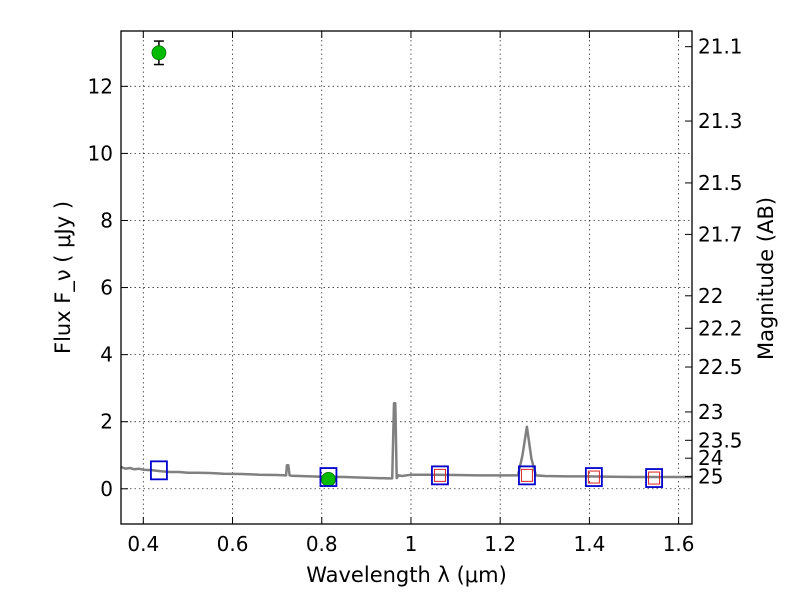 The width and height of the screenshot is (800, 600). I want to click on y-tick-label: 2, so click(106, 422).